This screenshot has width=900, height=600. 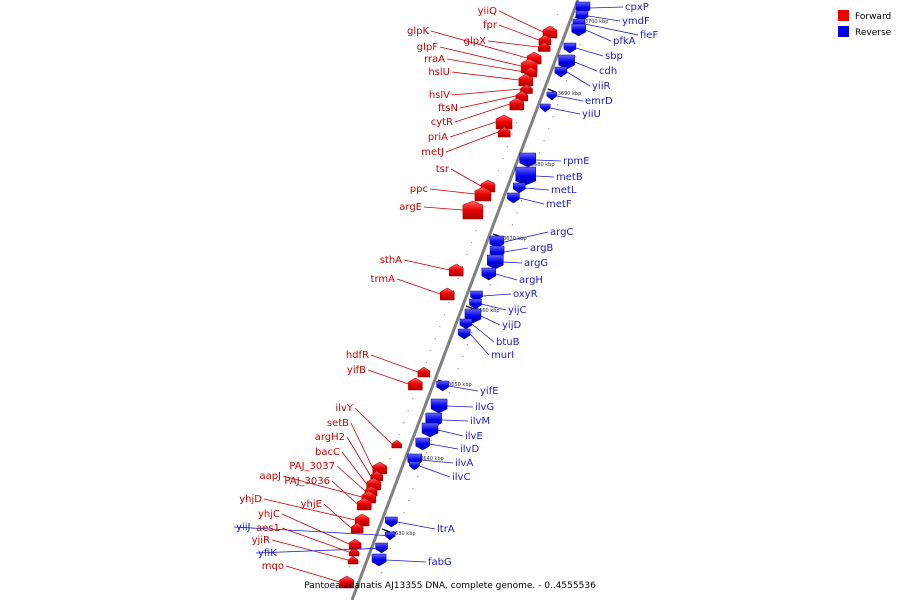 What do you see at coordinates (447, 294) in the screenshot?
I see `forward-gene-trmA` at bounding box center [447, 294].